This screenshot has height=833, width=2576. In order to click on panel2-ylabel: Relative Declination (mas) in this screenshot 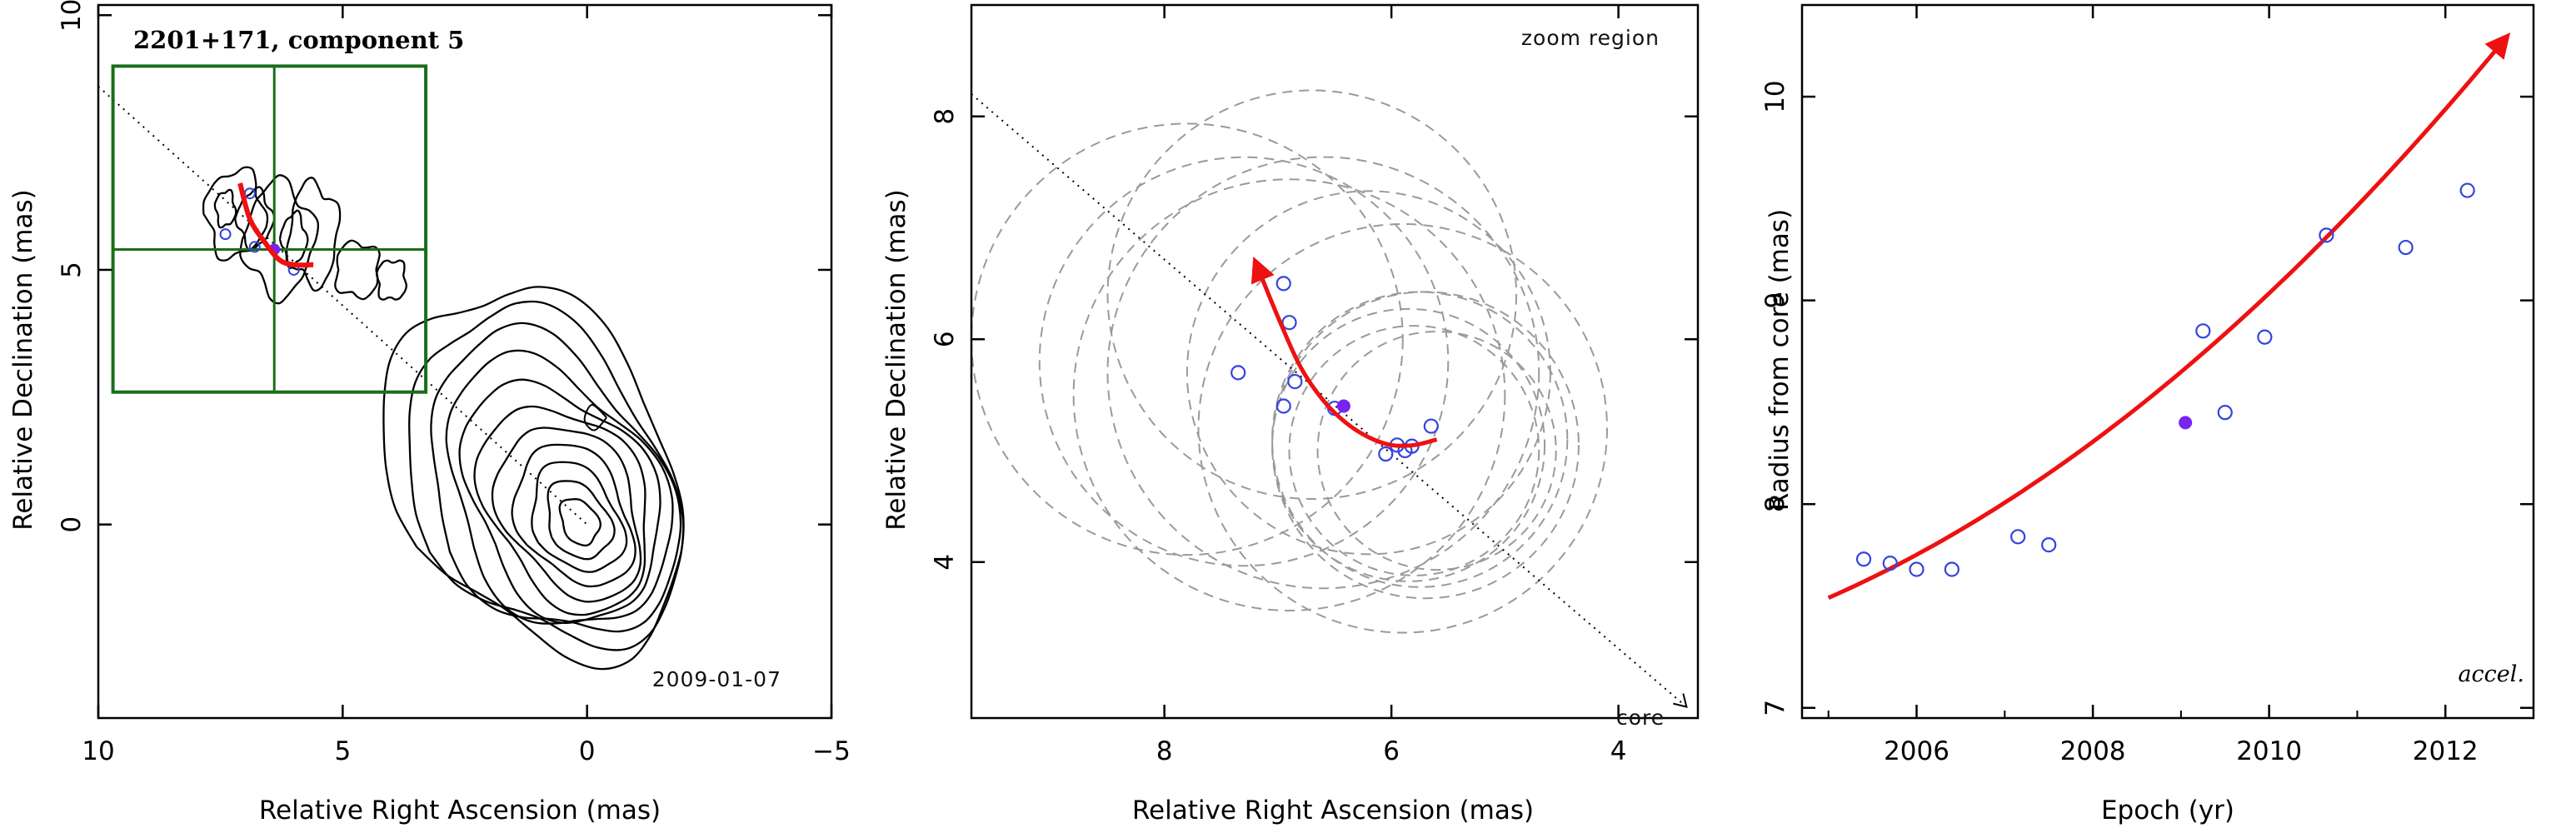, I will do `click(896, 360)`.